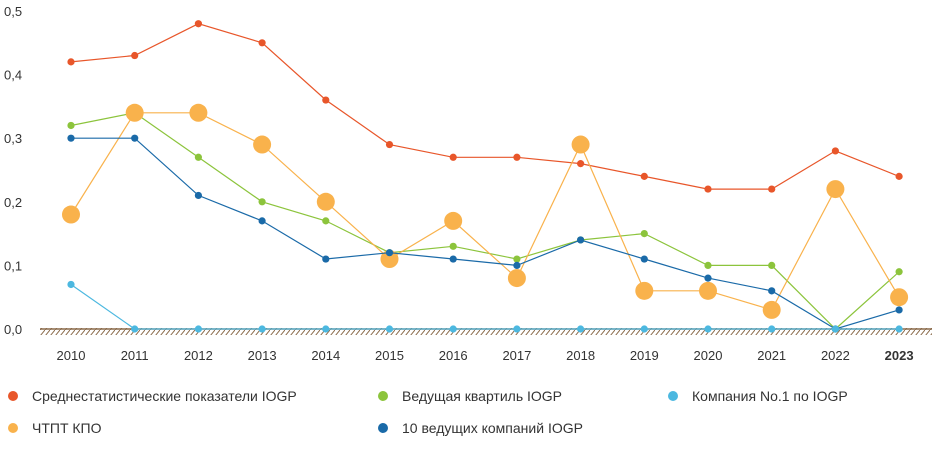 The height and width of the screenshot is (455, 947). I want to click on legend-label: Ведущая квартиль IOGP, so click(482, 396).